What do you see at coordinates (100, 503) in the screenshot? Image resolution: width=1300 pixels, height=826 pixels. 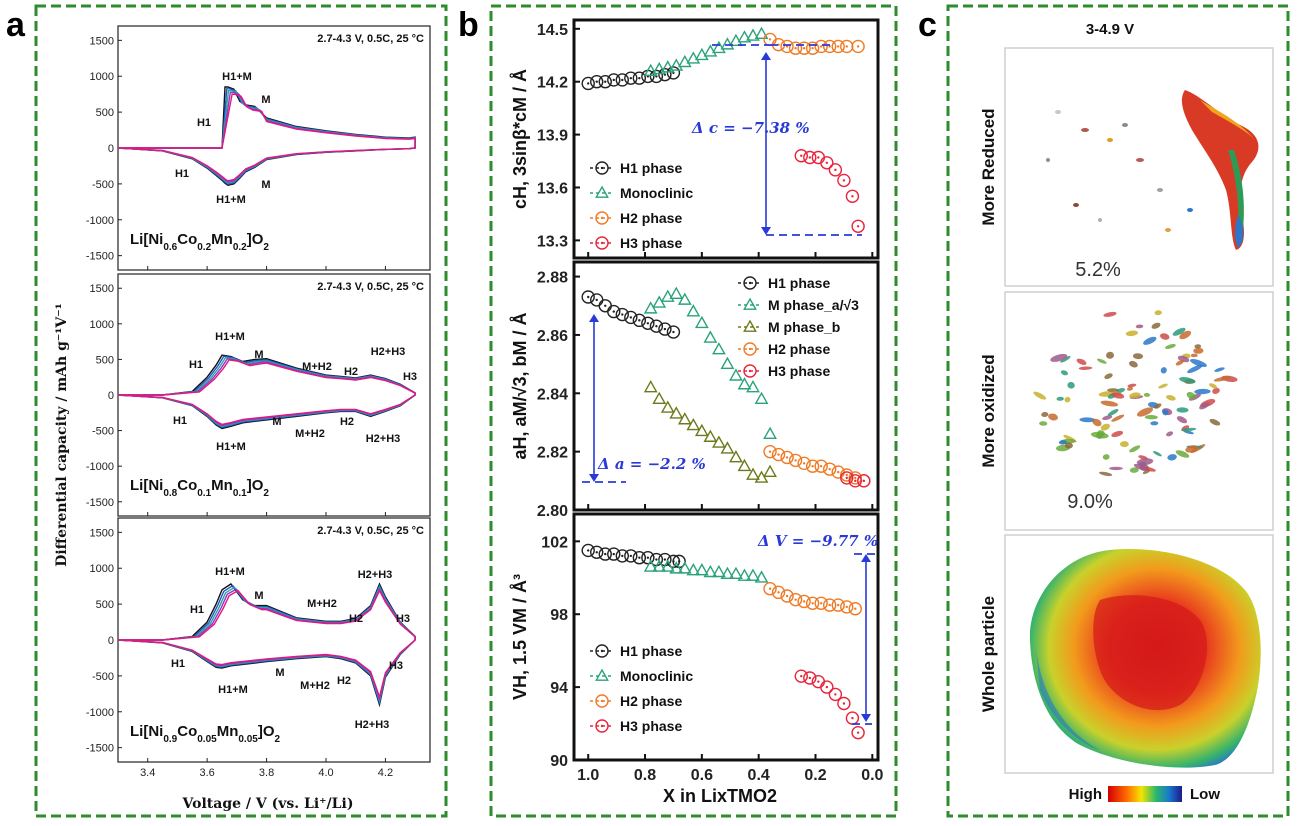 I see `y-tick-label: -1500` at bounding box center [100, 503].